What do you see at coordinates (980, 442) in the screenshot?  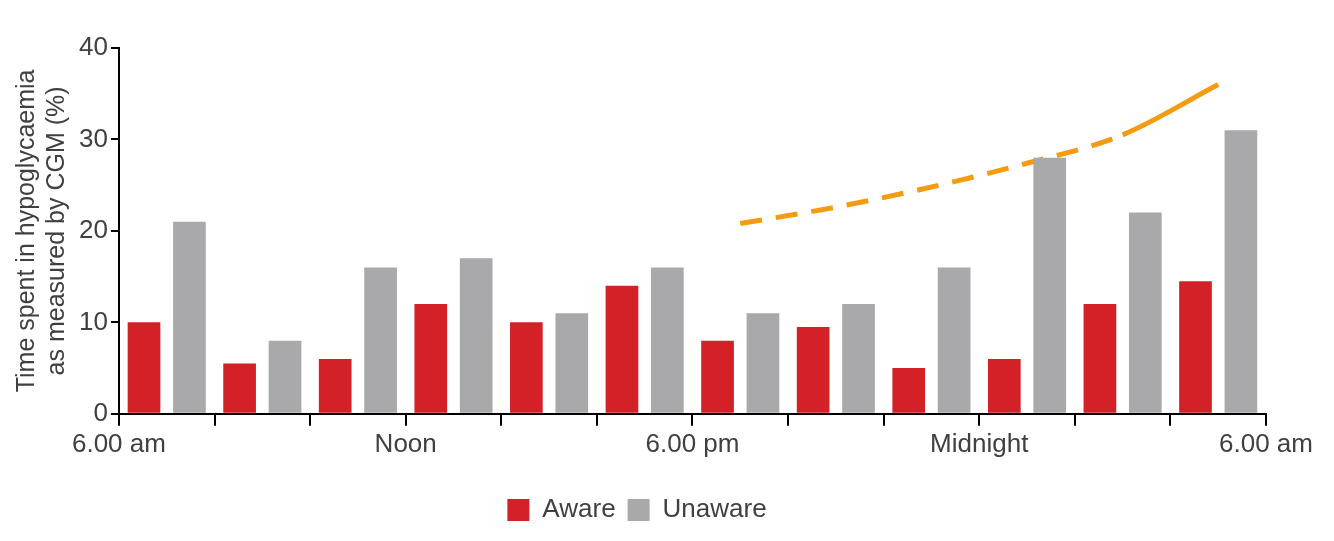 I see `text: Midnight` at bounding box center [980, 442].